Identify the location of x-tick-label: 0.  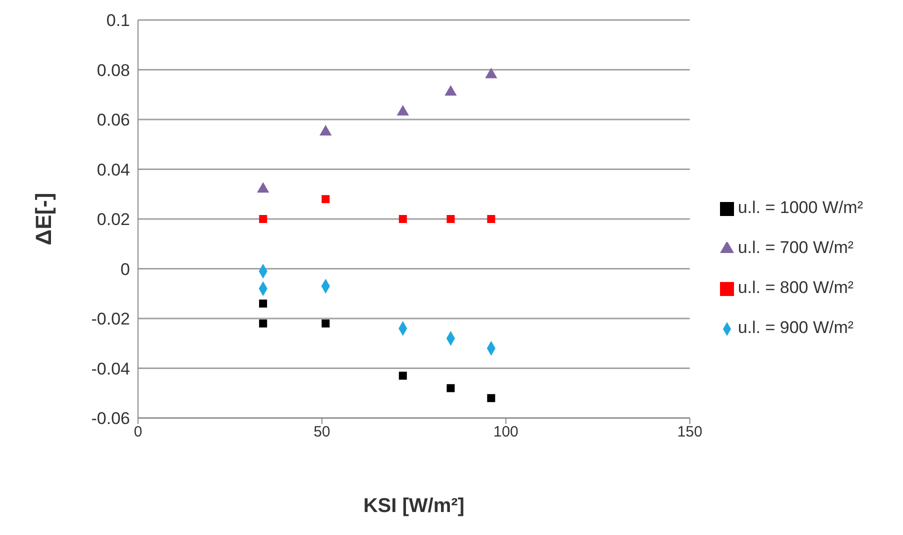
(138, 432).